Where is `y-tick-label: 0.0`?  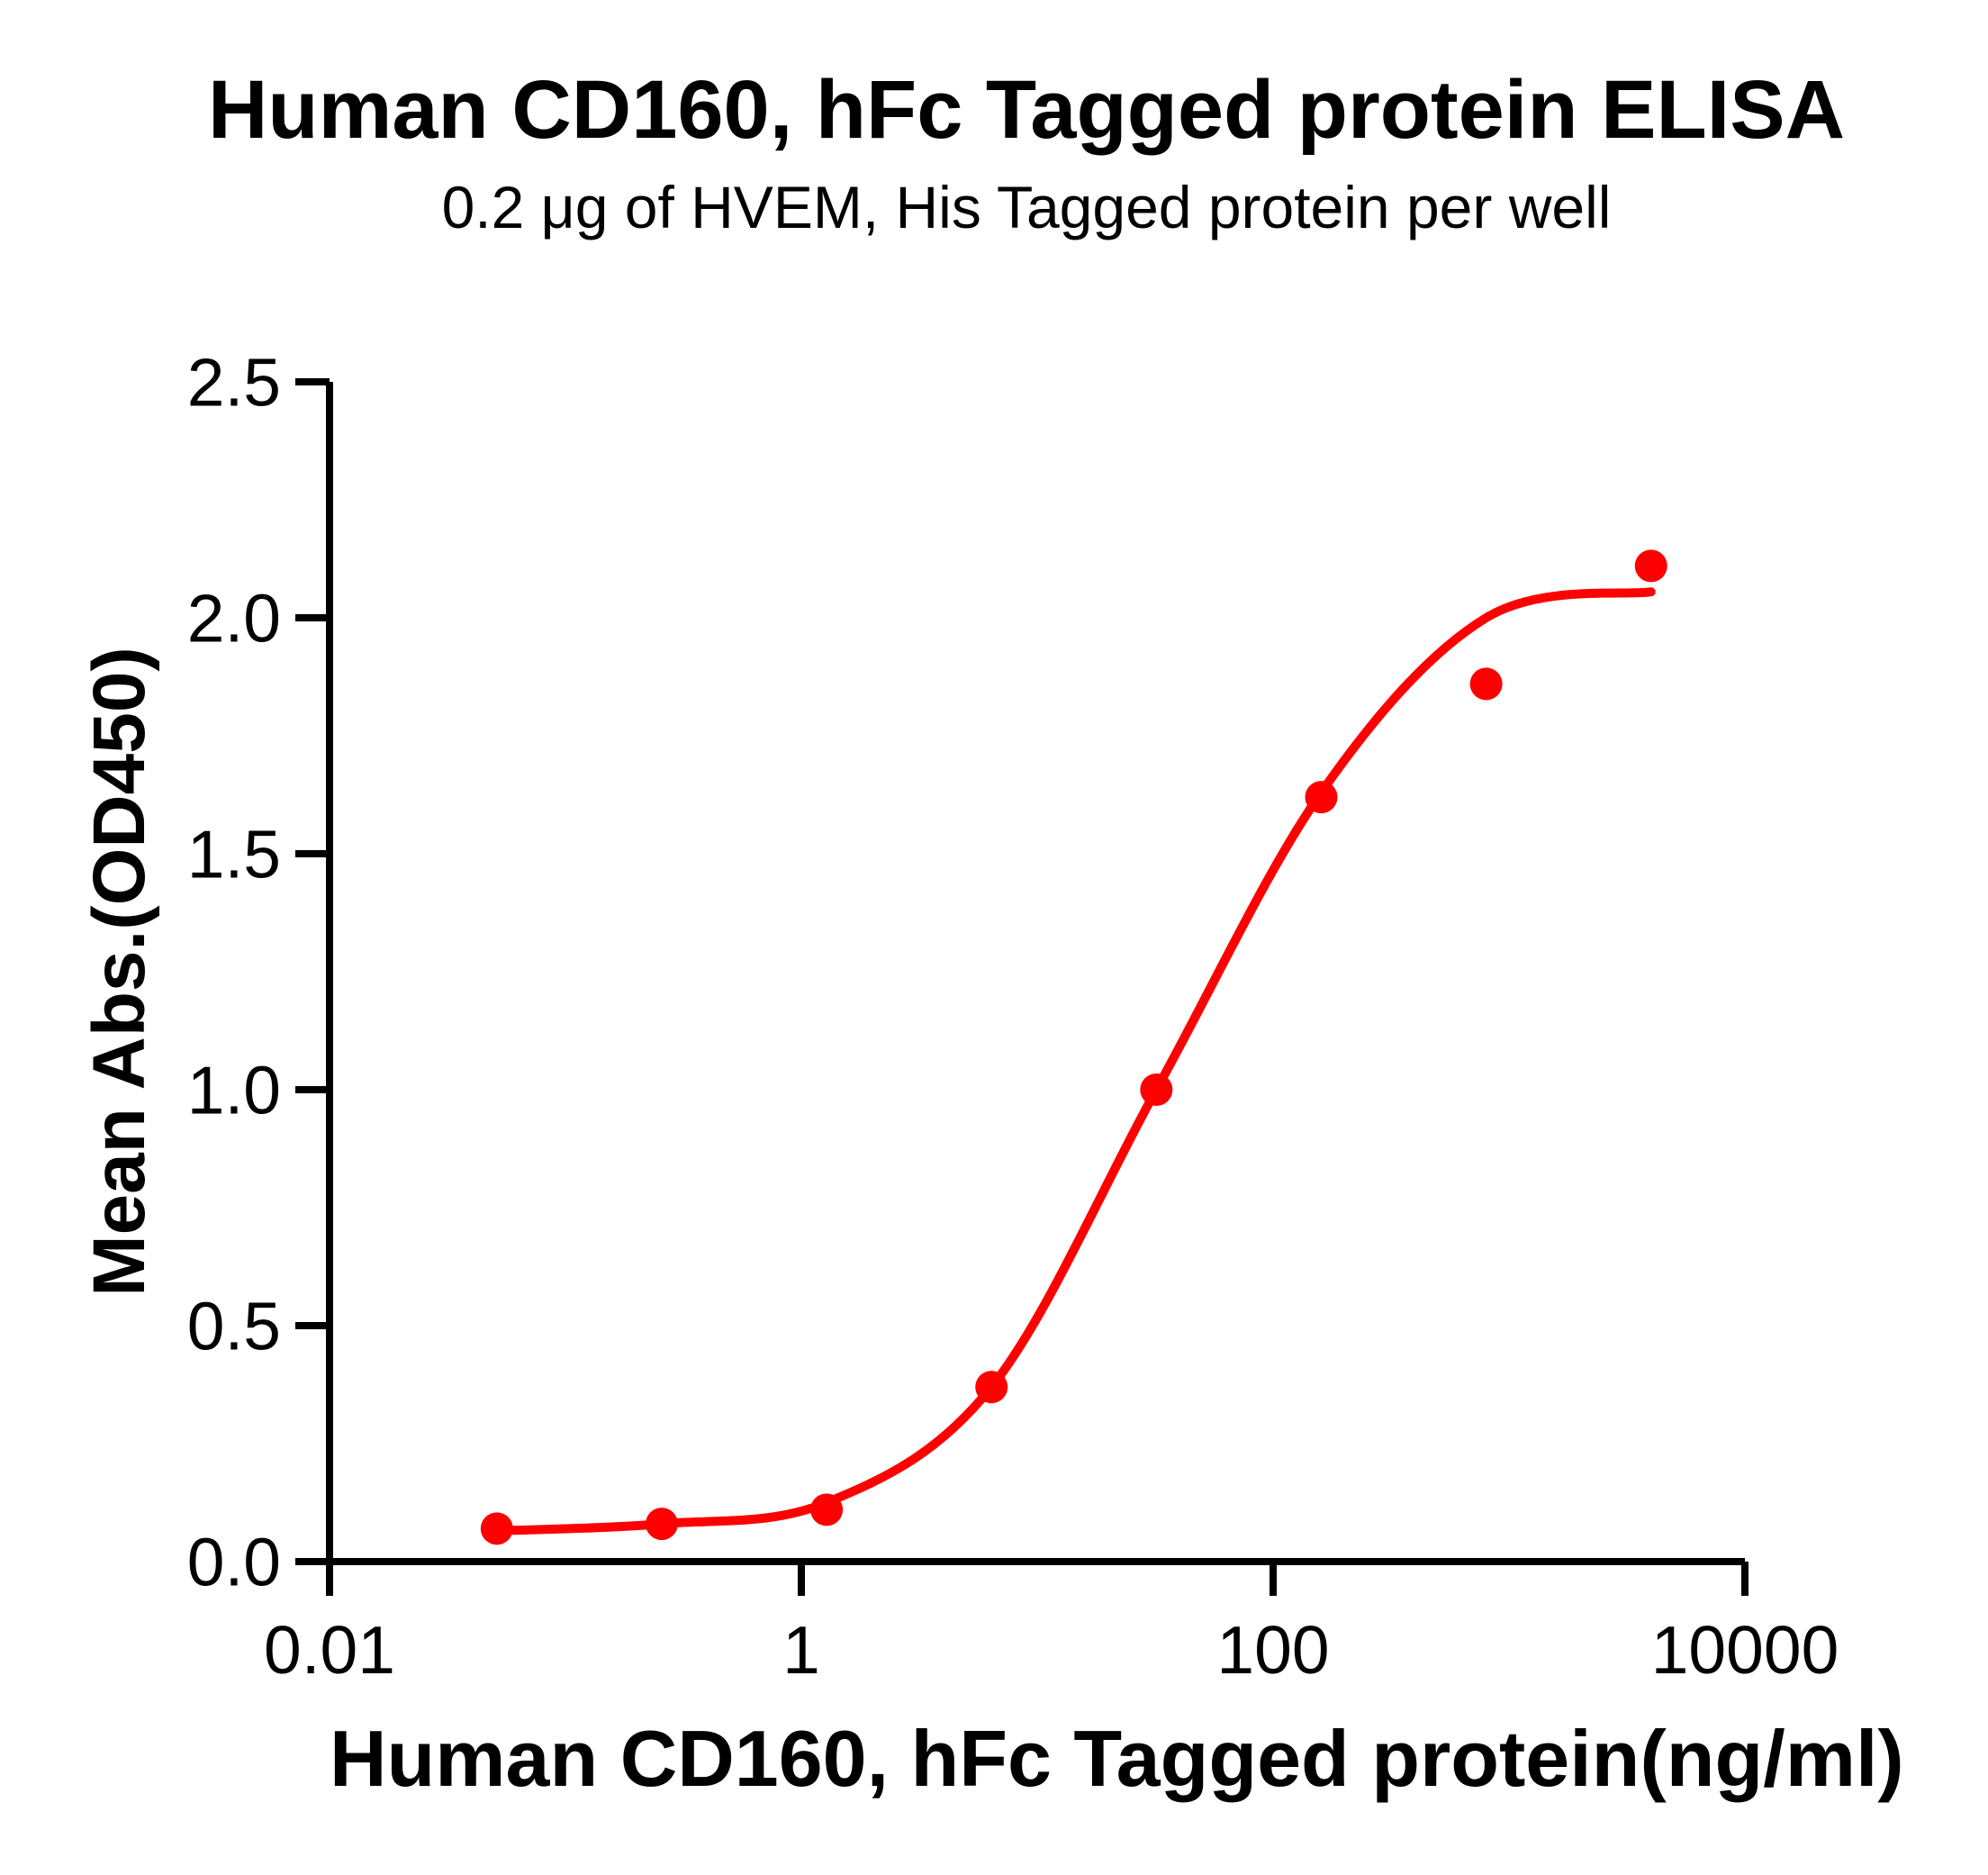
y-tick-label: 0.0 is located at coordinates (234, 1561).